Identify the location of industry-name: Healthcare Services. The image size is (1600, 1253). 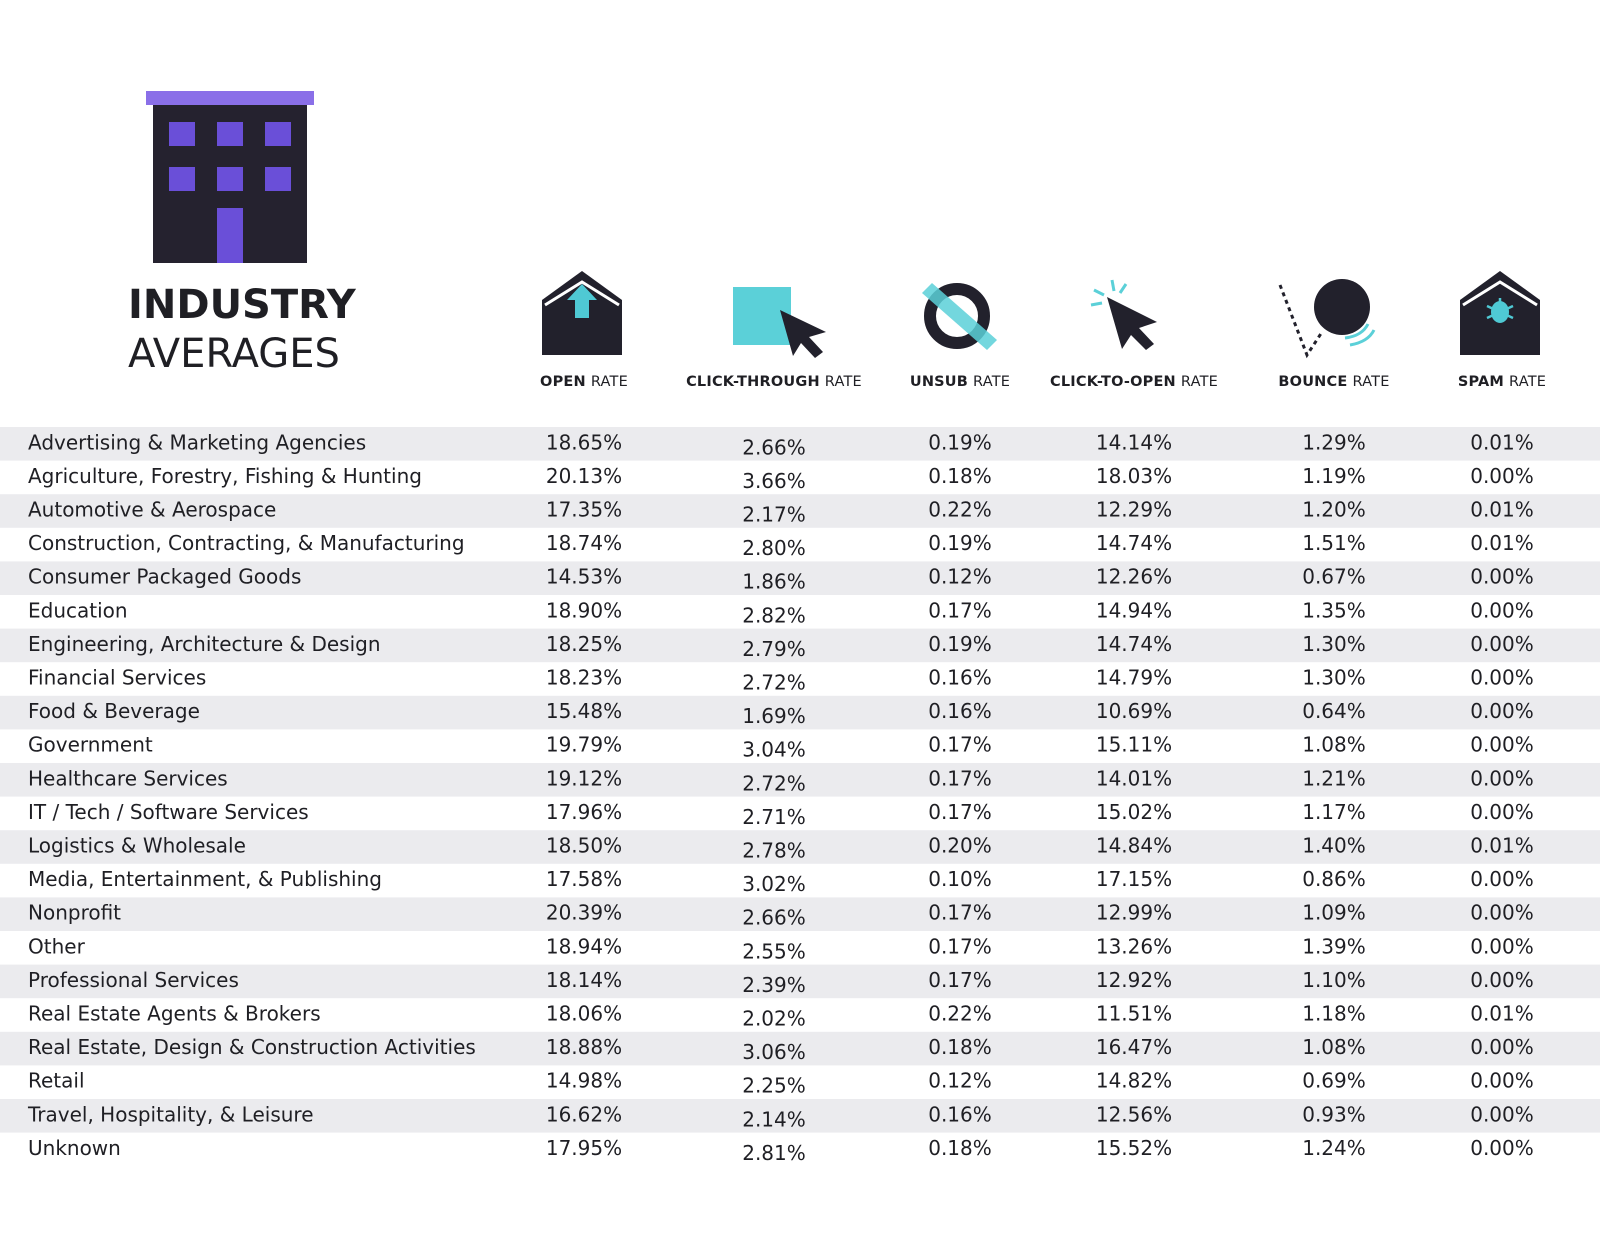
(128, 778).